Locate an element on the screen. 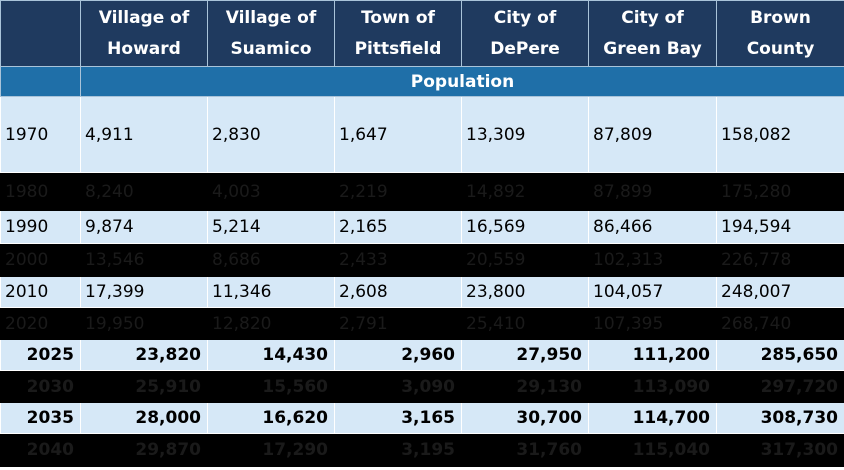 The height and width of the screenshot is (470, 844). value-cell: 13,546 is located at coordinates (144, 260).